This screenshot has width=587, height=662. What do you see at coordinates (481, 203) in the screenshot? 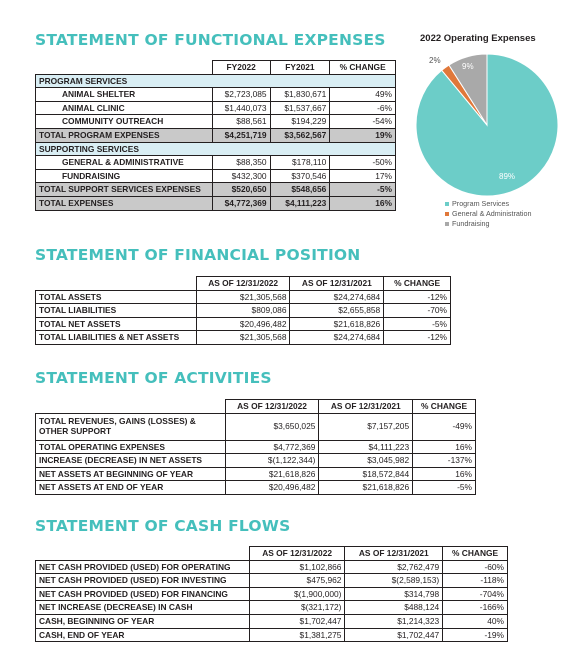
I see `legend-label: Program Services` at bounding box center [481, 203].